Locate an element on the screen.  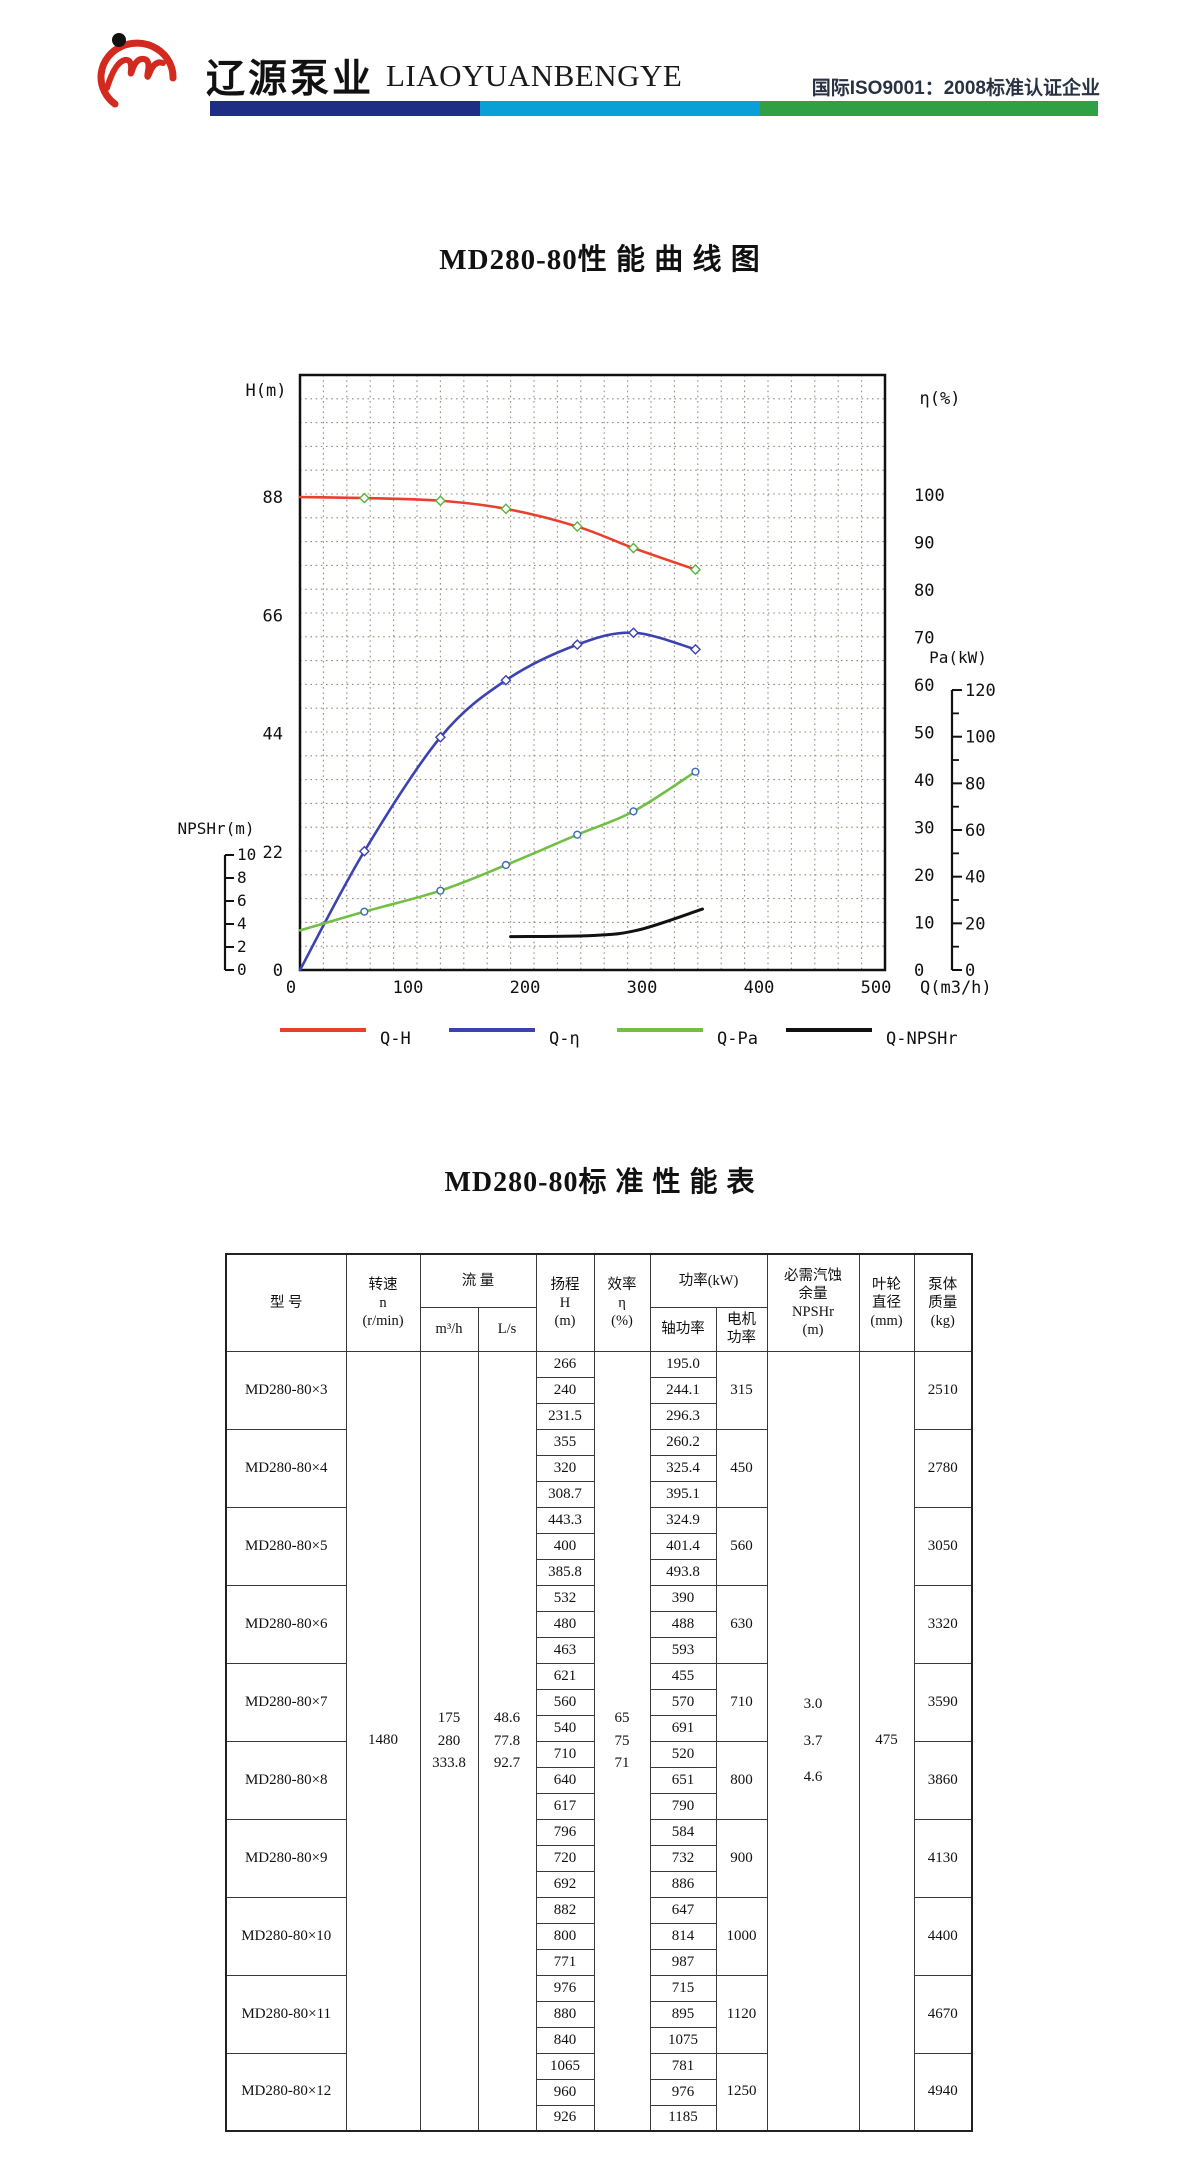
flow-ls-cell: 48.6 77.8 92.7 is located at coordinates (507, 1741).